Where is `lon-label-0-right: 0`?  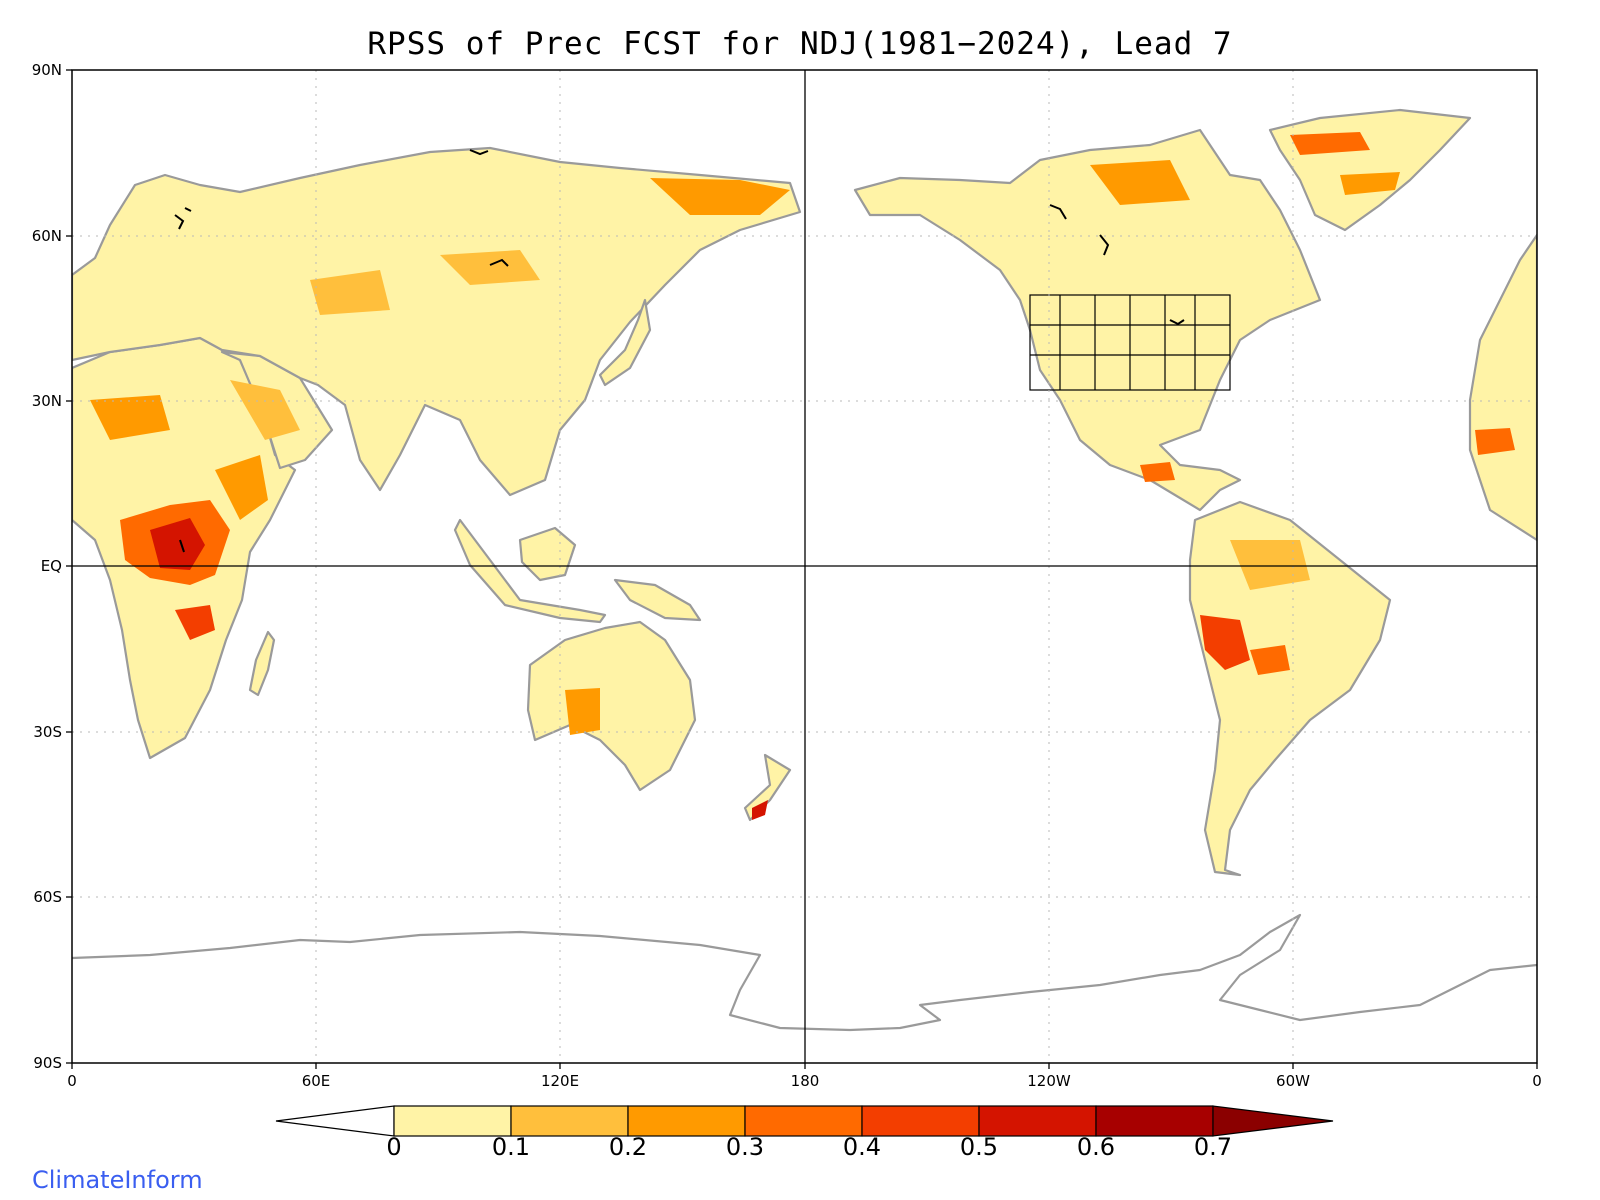 lon-label-0-right: 0 is located at coordinates (1537, 1081).